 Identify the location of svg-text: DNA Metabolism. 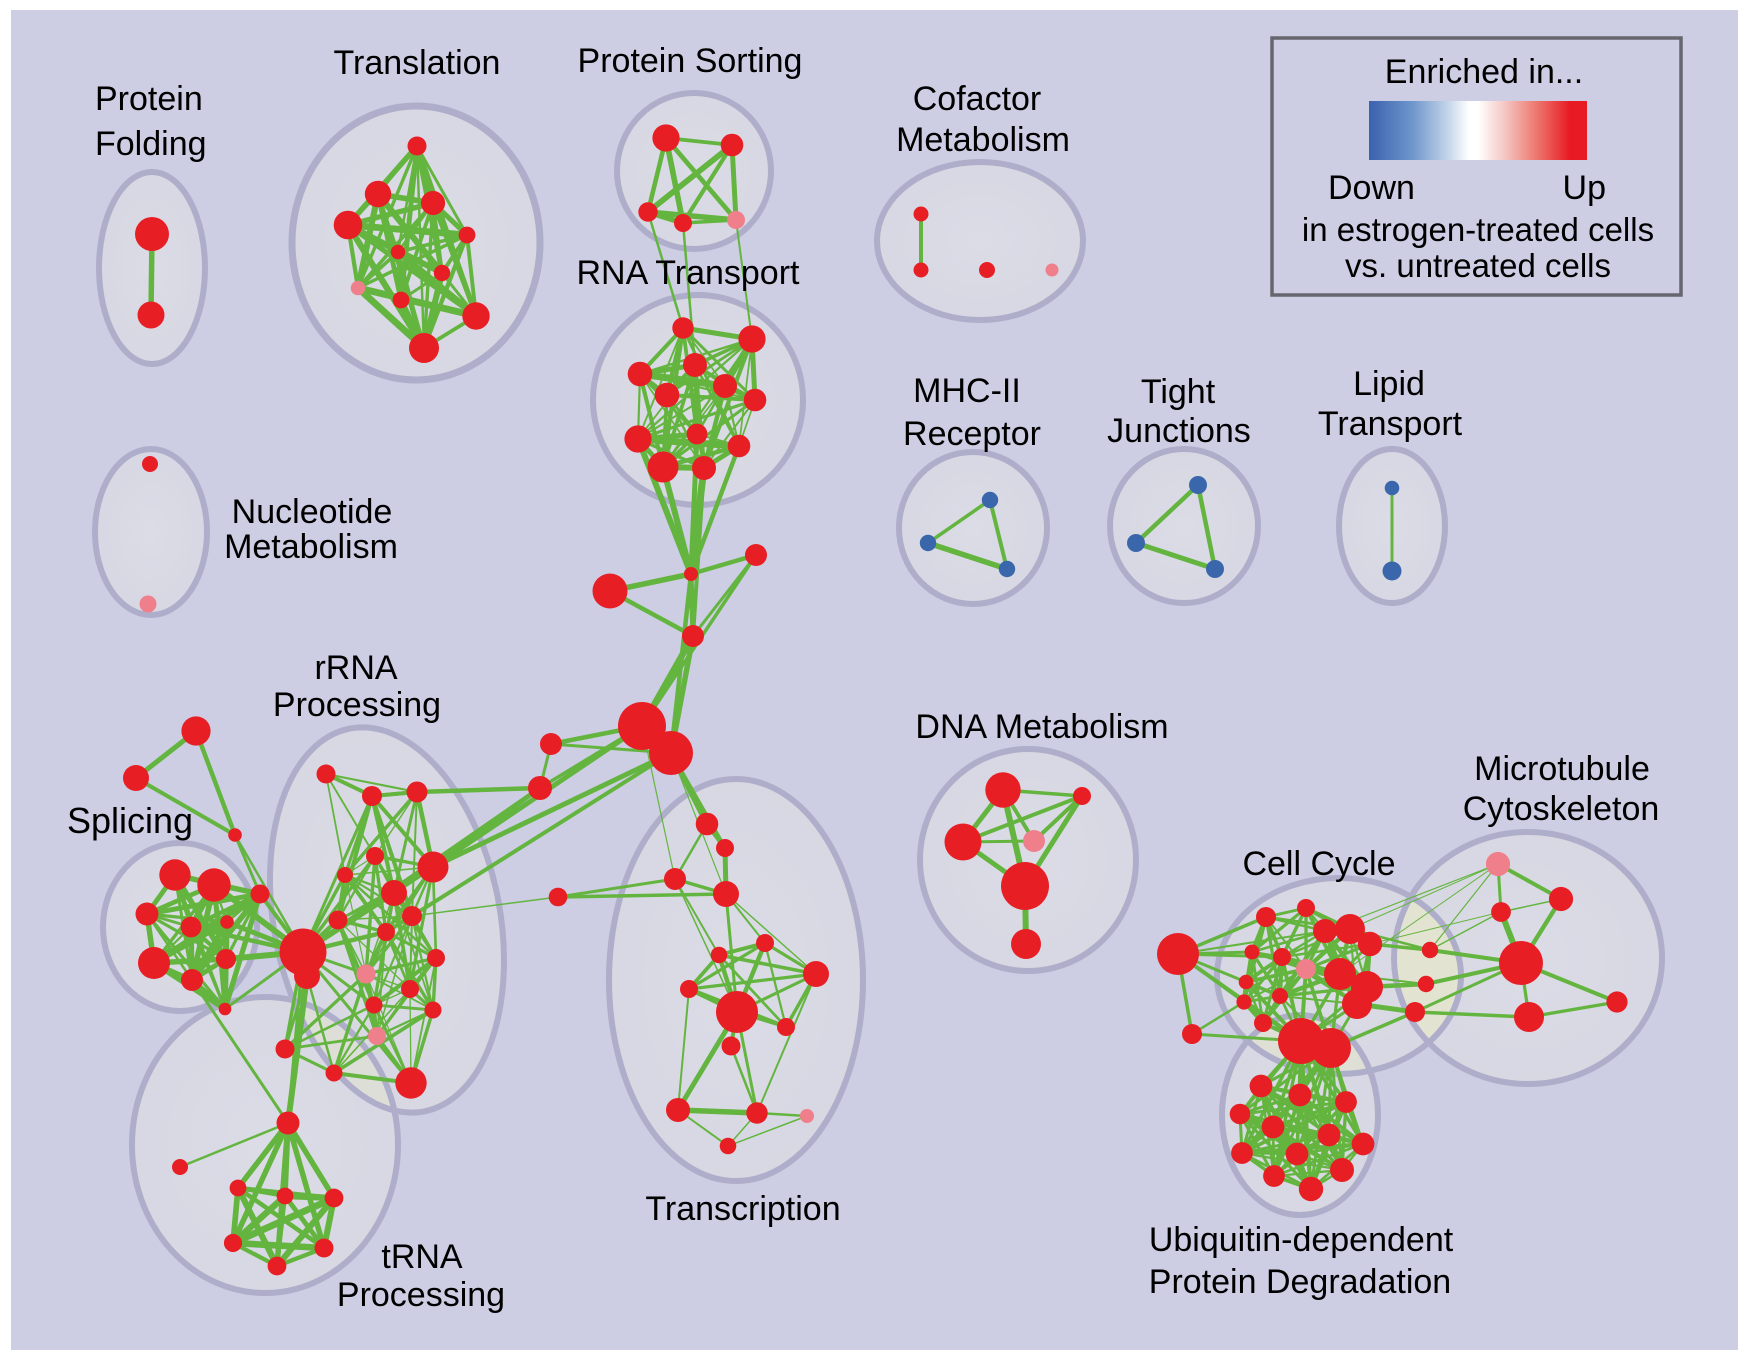
(1041, 727).